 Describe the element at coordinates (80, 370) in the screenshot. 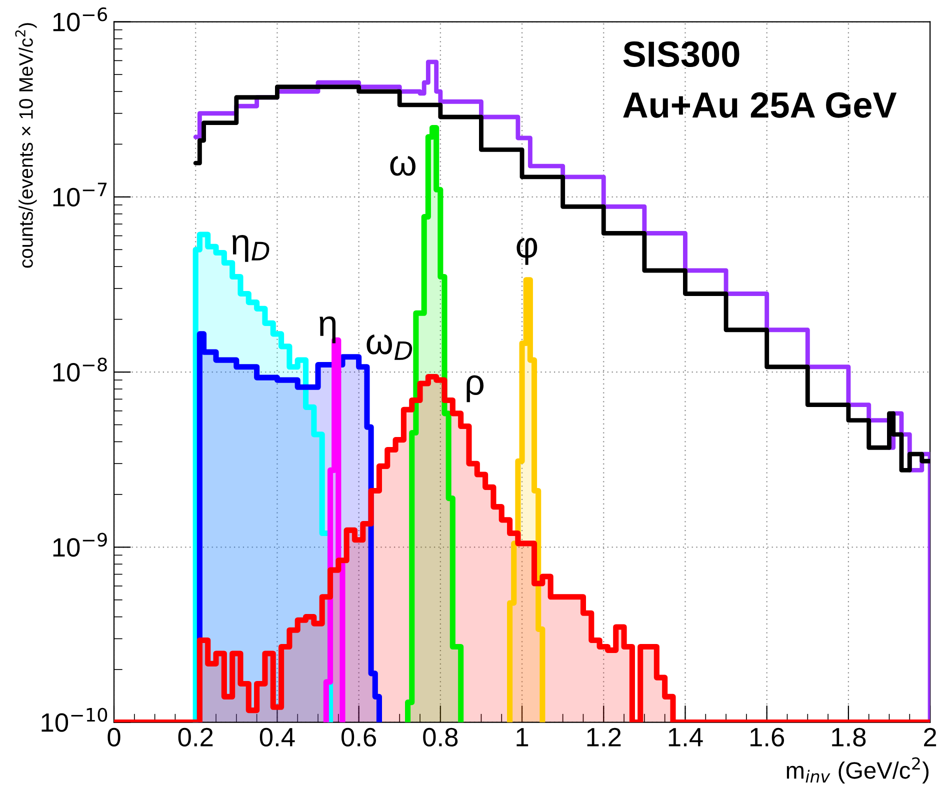

I see `y-tick-label: 10$^{−8}$` at that location.